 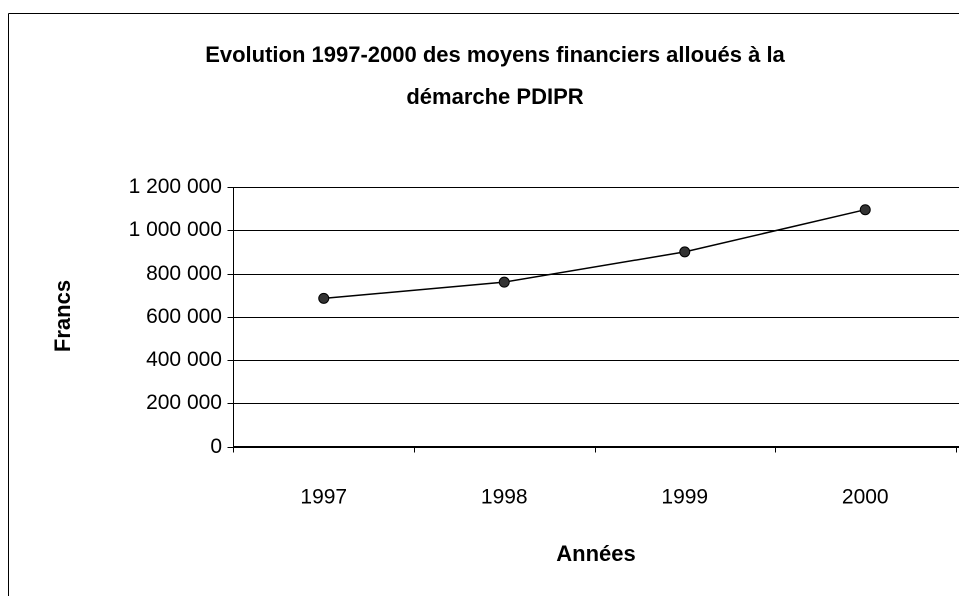 I want to click on y-tick-label: 0, so click(x=216, y=446).